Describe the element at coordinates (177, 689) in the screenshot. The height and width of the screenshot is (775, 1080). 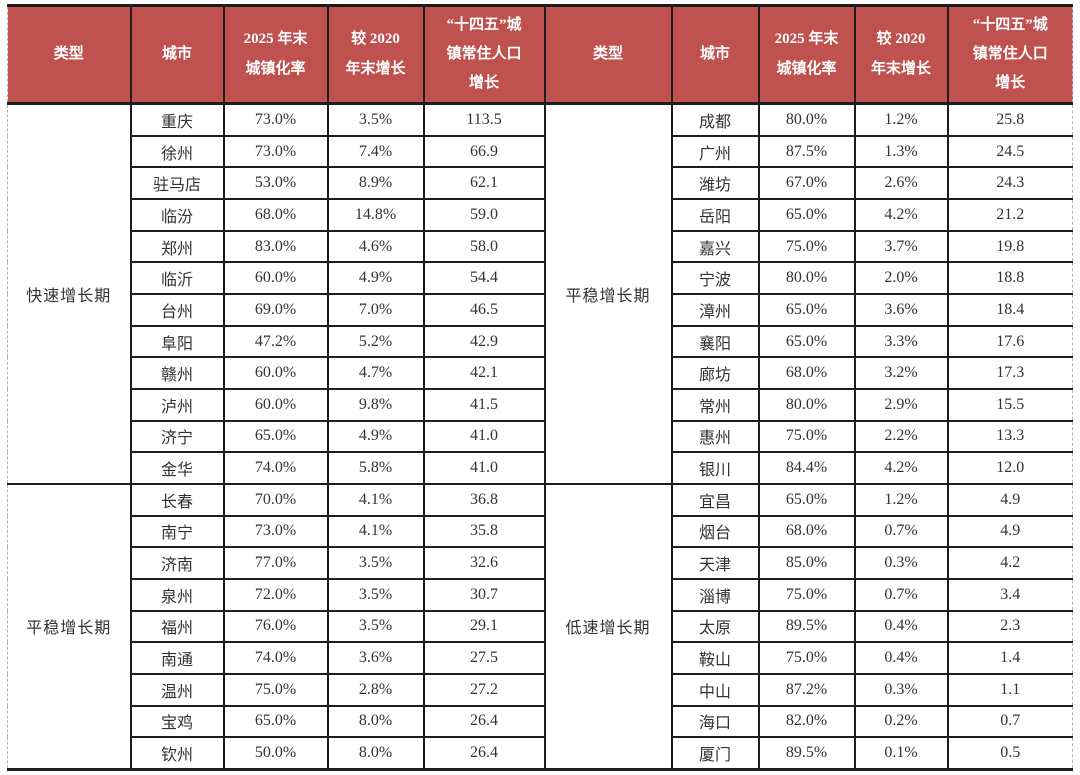
I see `city-cell-left: 温州` at that location.